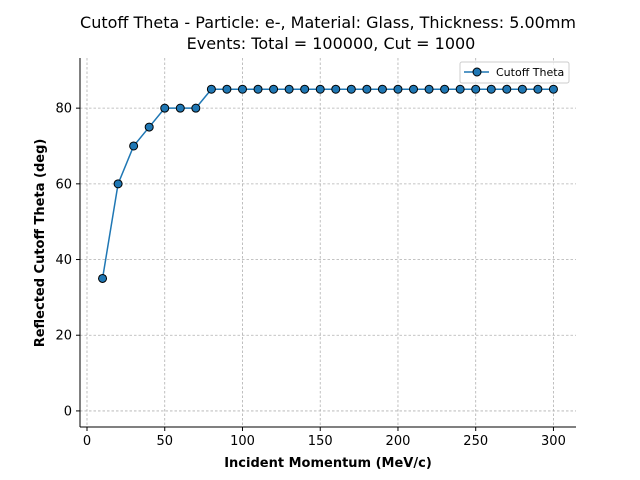 This screenshot has width=640, height=480. Describe the element at coordinates (40, 243) in the screenshot. I see `y-axis-label: Reflected Cutoff Theta (deg)` at that location.